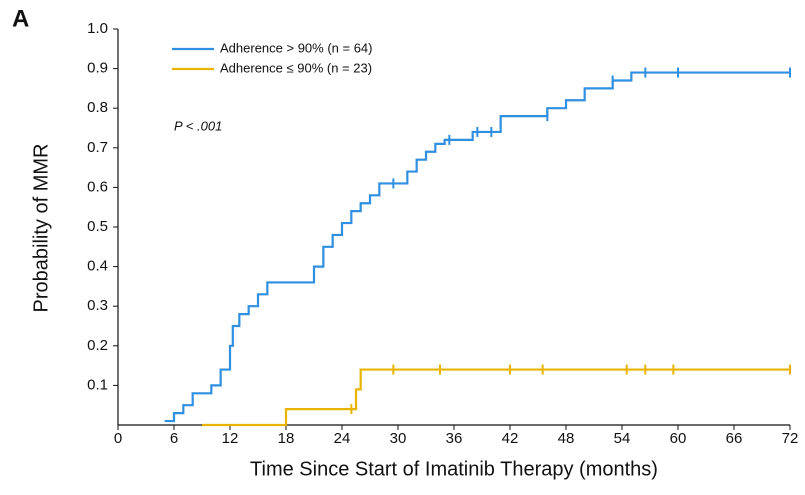  I want to click on y-tick-label: 0.8, so click(97, 107).